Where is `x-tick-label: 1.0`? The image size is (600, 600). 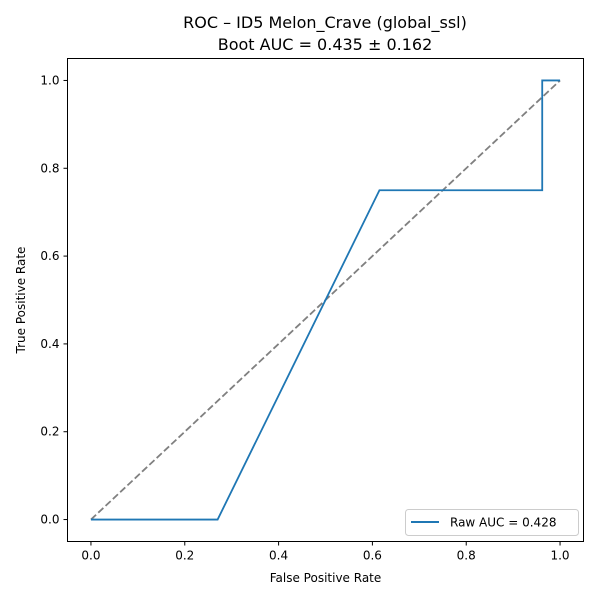
x-tick-label: 1.0 is located at coordinates (559, 556).